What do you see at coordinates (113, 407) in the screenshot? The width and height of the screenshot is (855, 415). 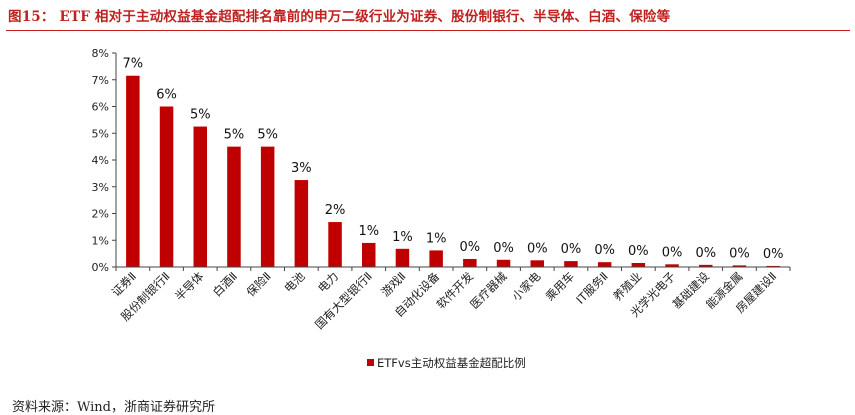 I see `source-note: 资料来源：Wind，浙商证券研究所` at bounding box center [113, 407].